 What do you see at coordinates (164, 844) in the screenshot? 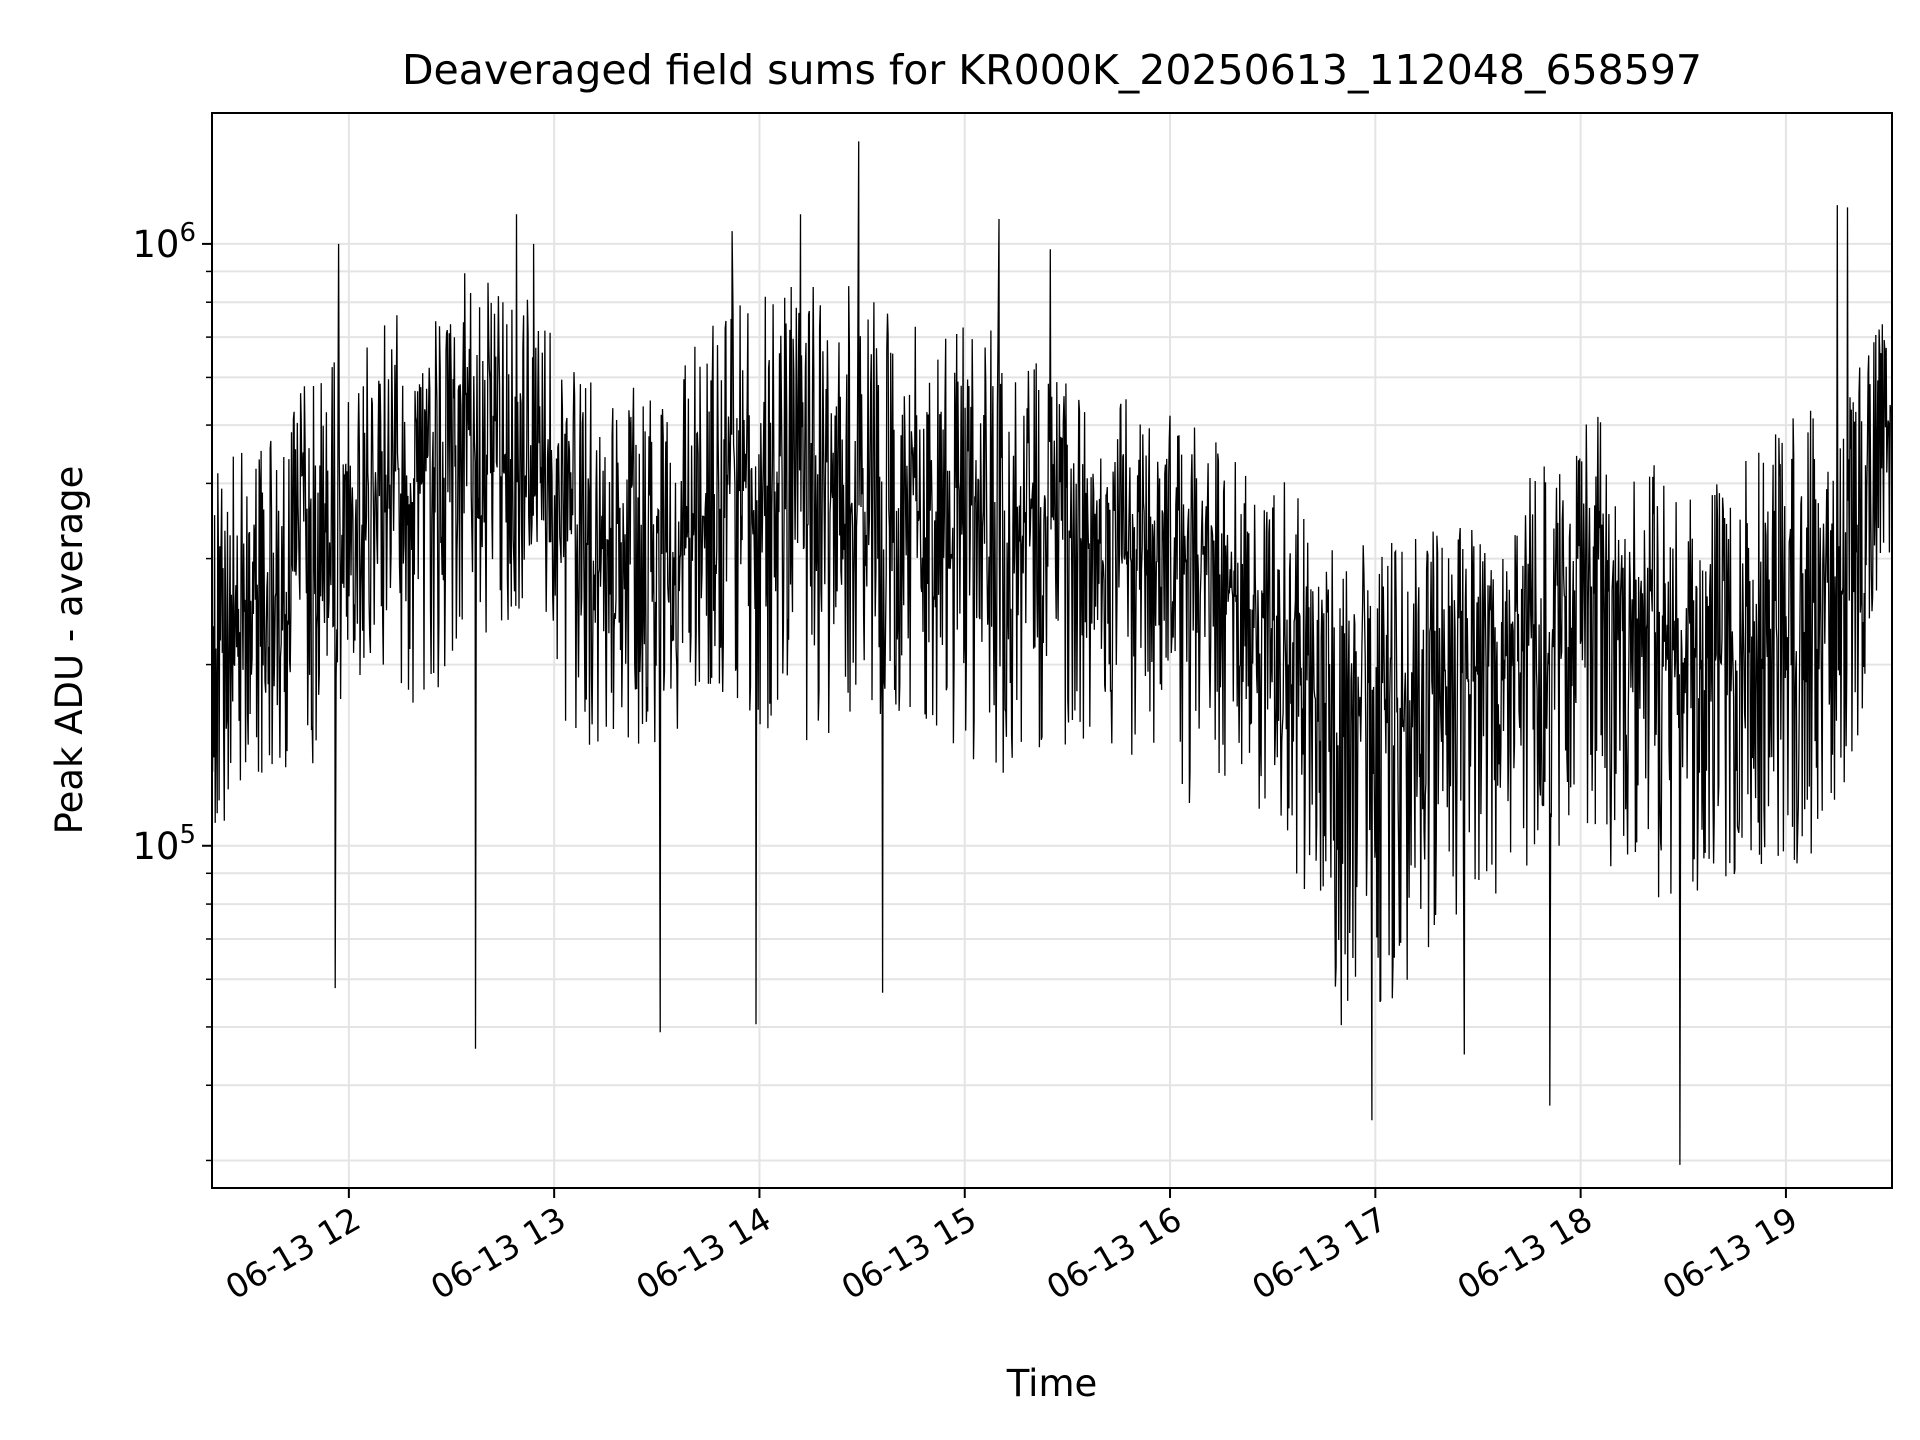
I see `y-tick-label: 105` at bounding box center [164, 844].